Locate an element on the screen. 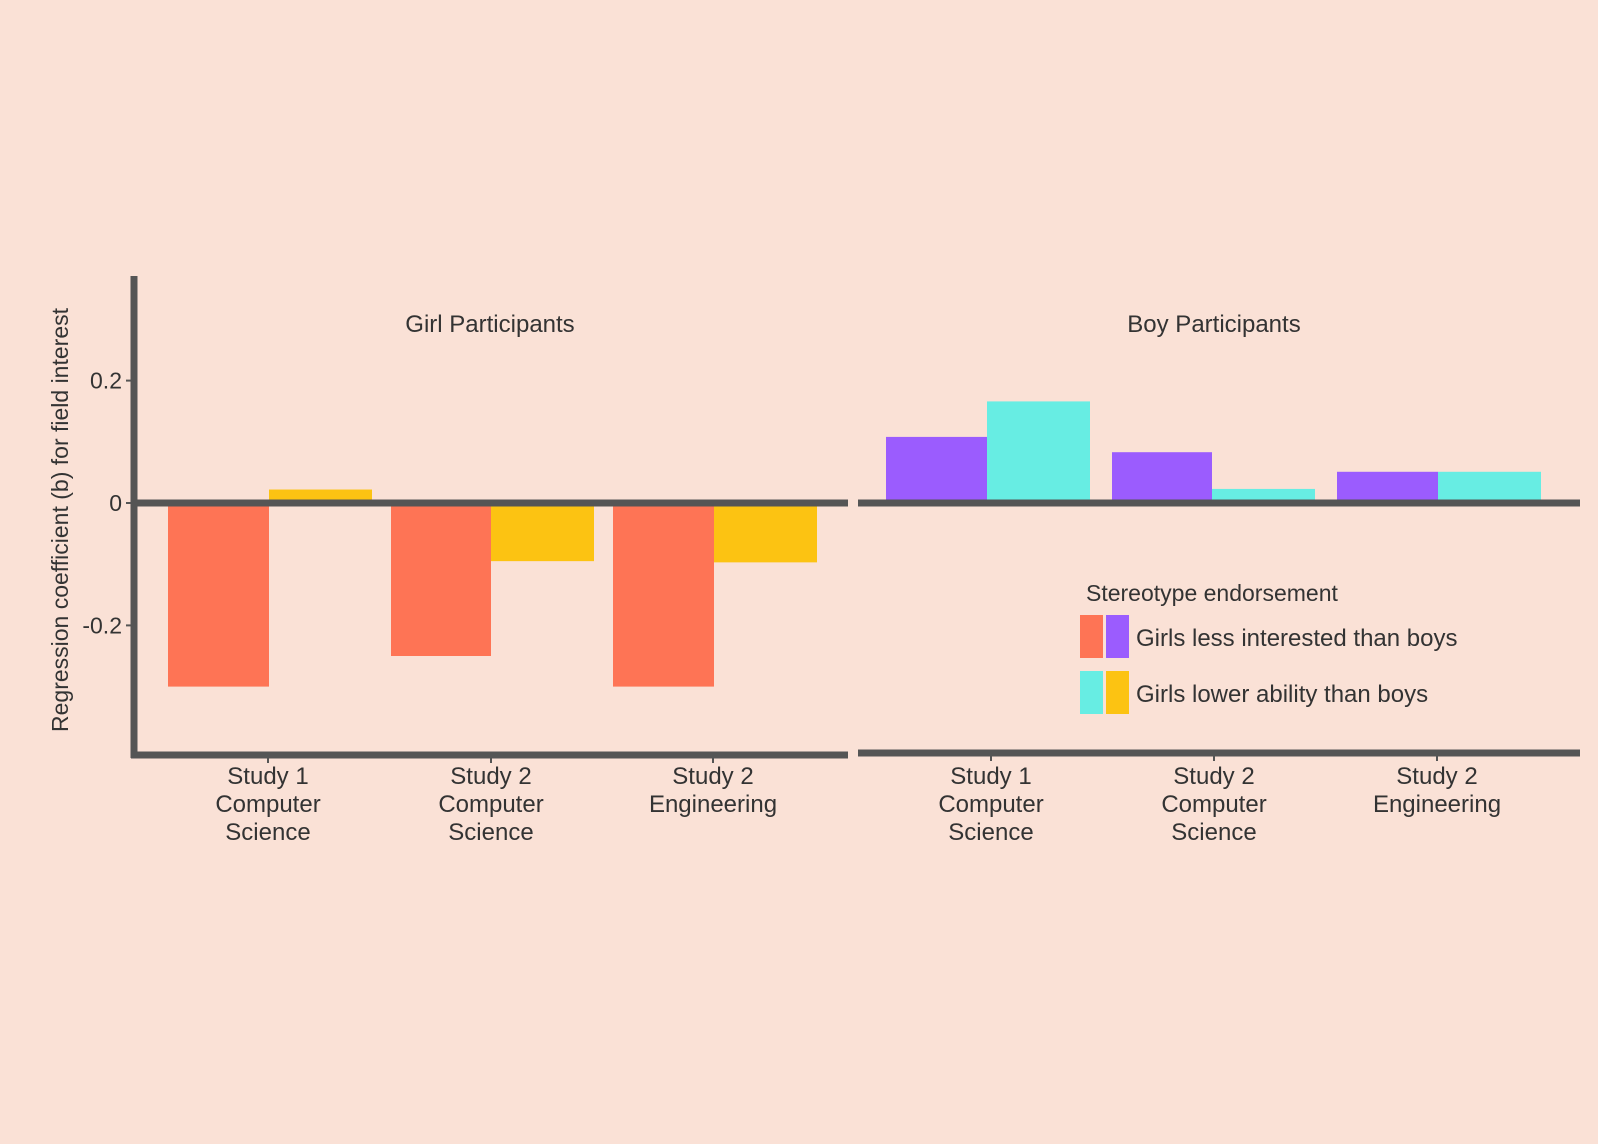  y-tick-label: 0 is located at coordinates (115, 503).